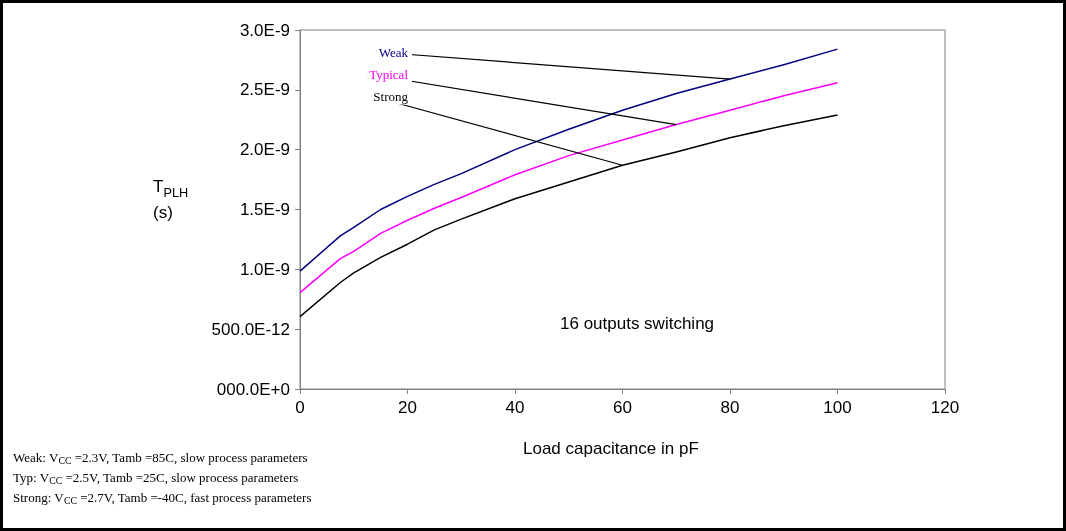 The width and height of the screenshot is (1066, 531). What do you see at coordinates (637, 323) in the screenshot?
I see `annotation: 16 outputs switching` at bounding box center [637, 323].